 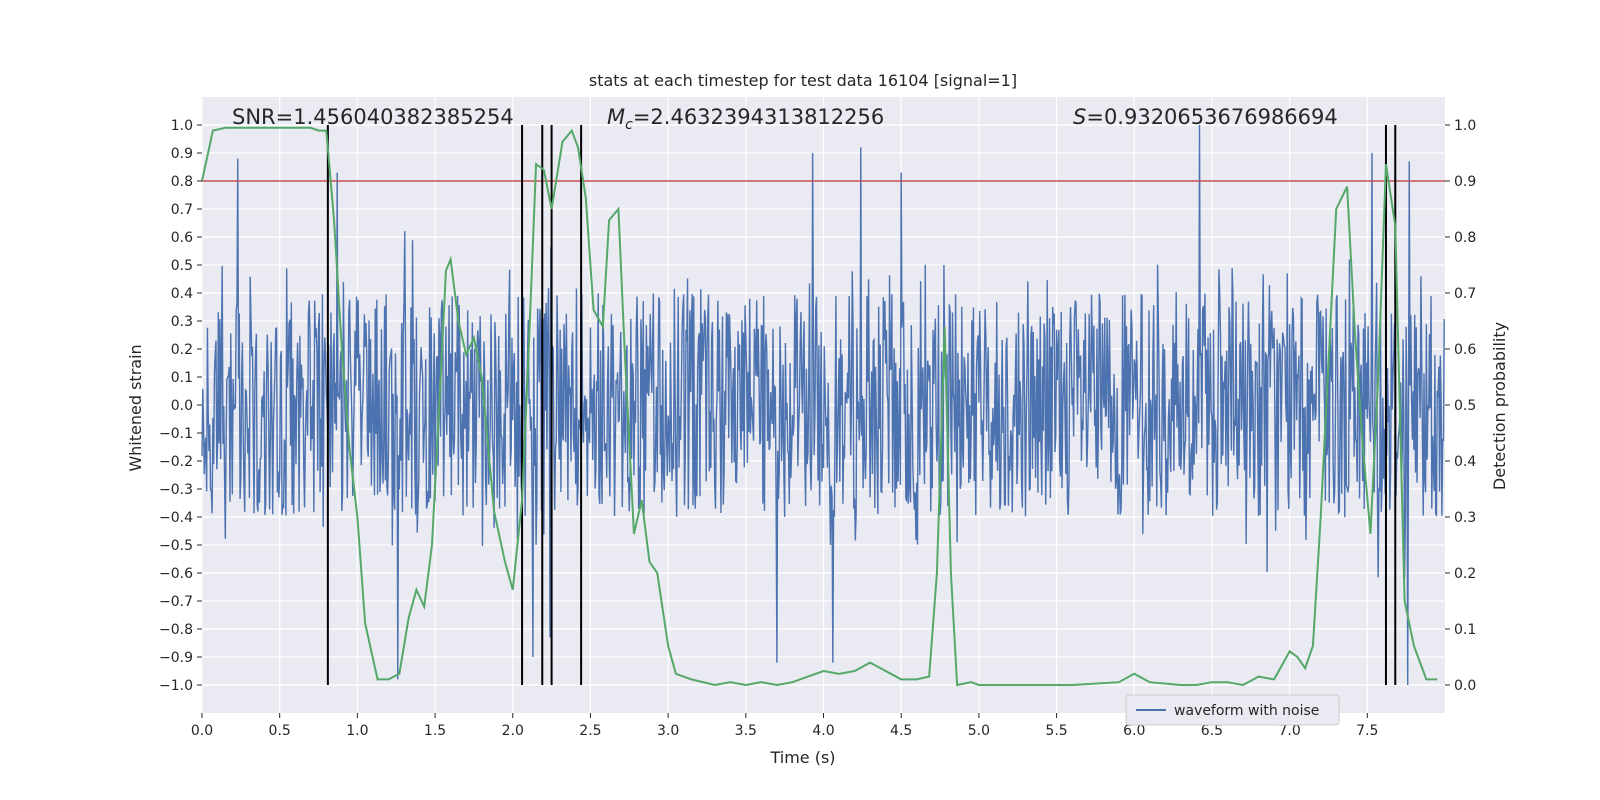 I want to click on right-y-tick-label: 0.2, so click(x=1465, y=574).